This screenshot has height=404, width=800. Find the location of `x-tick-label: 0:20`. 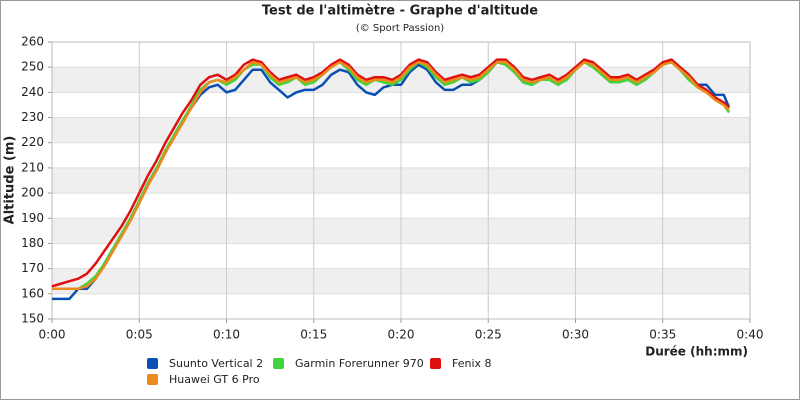

x-tick-label: 0:20 is located at coordinates (401, 335).